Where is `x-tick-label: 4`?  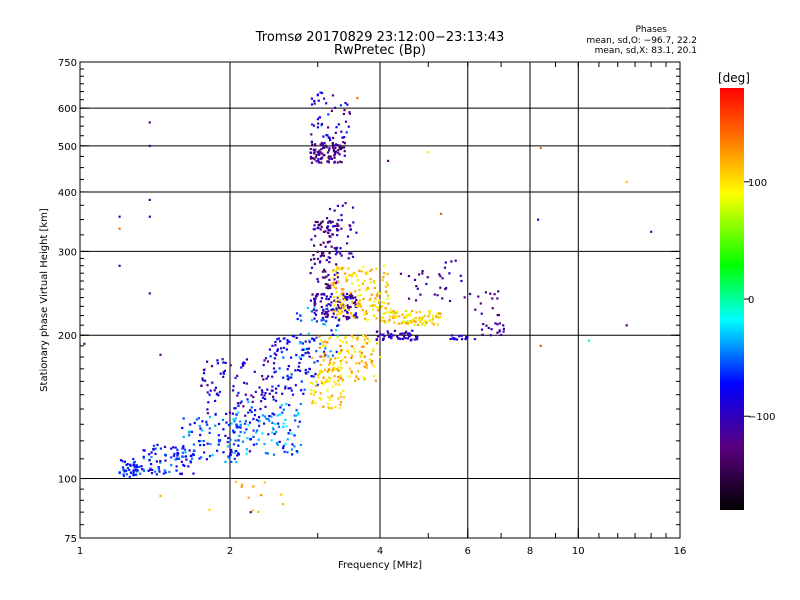
x-tick-label: 4 is located at coordinates (380, 551).